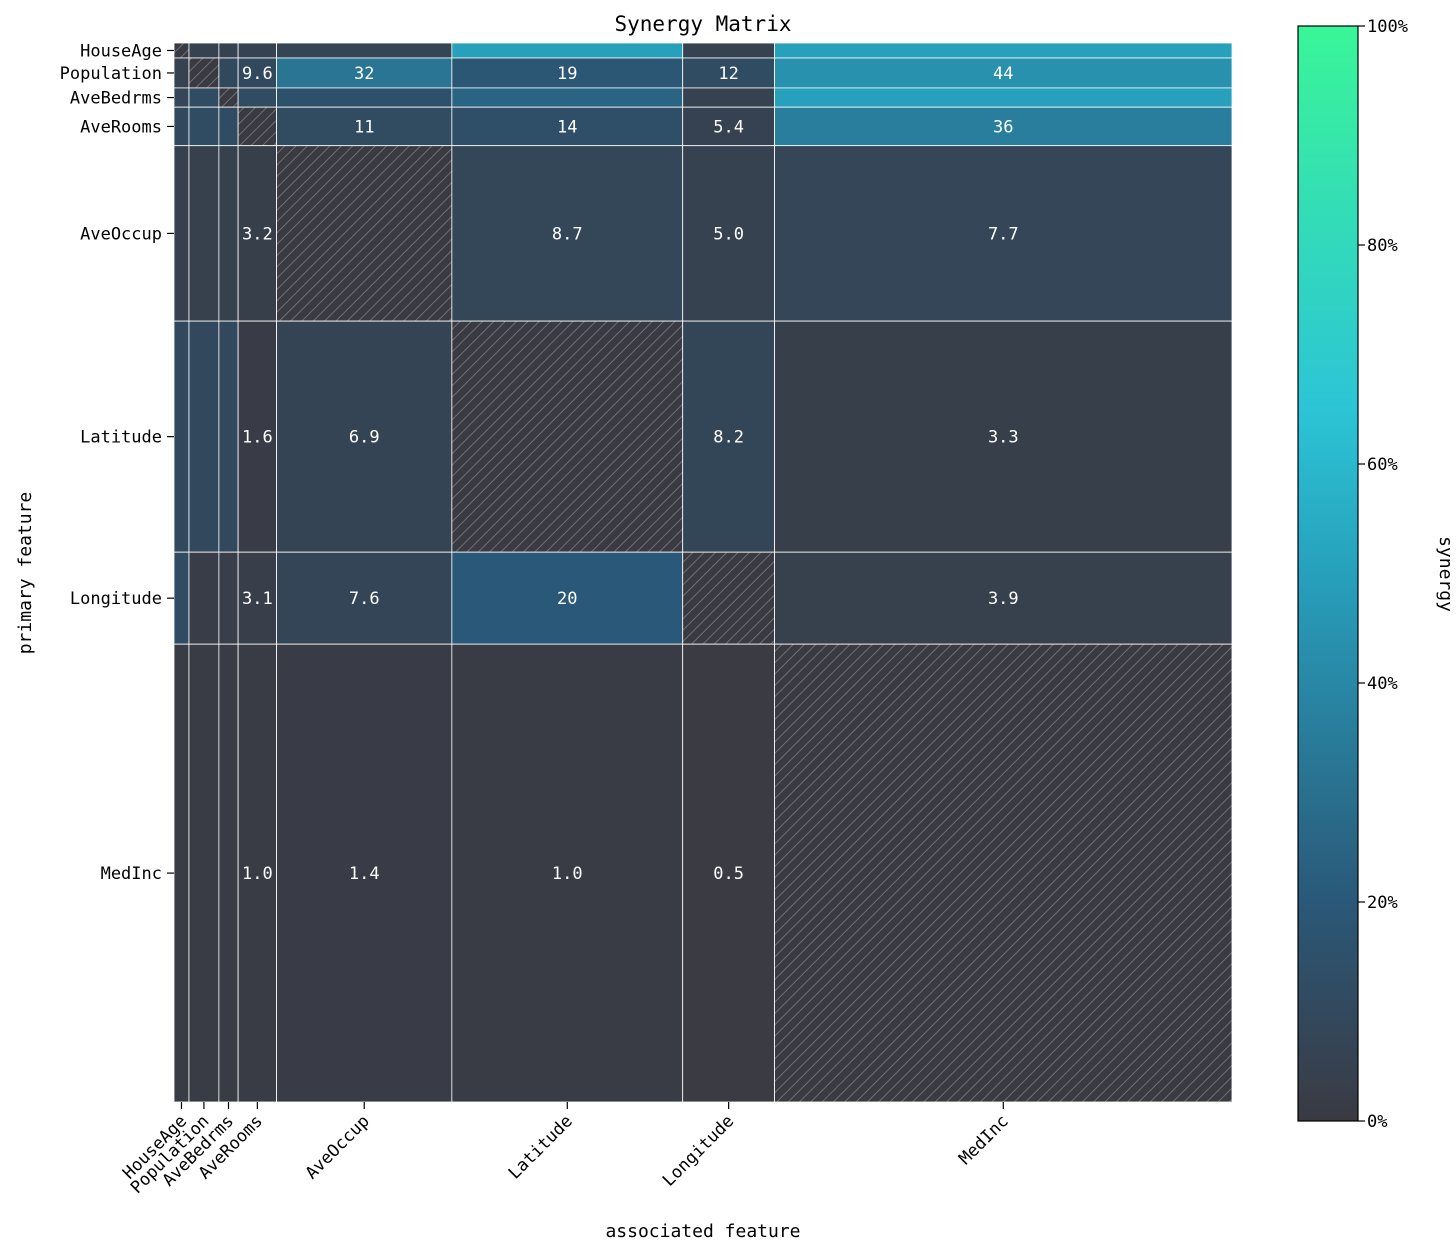  I want to click on colorbar-tick-label: 80%, so click(1382, 246).